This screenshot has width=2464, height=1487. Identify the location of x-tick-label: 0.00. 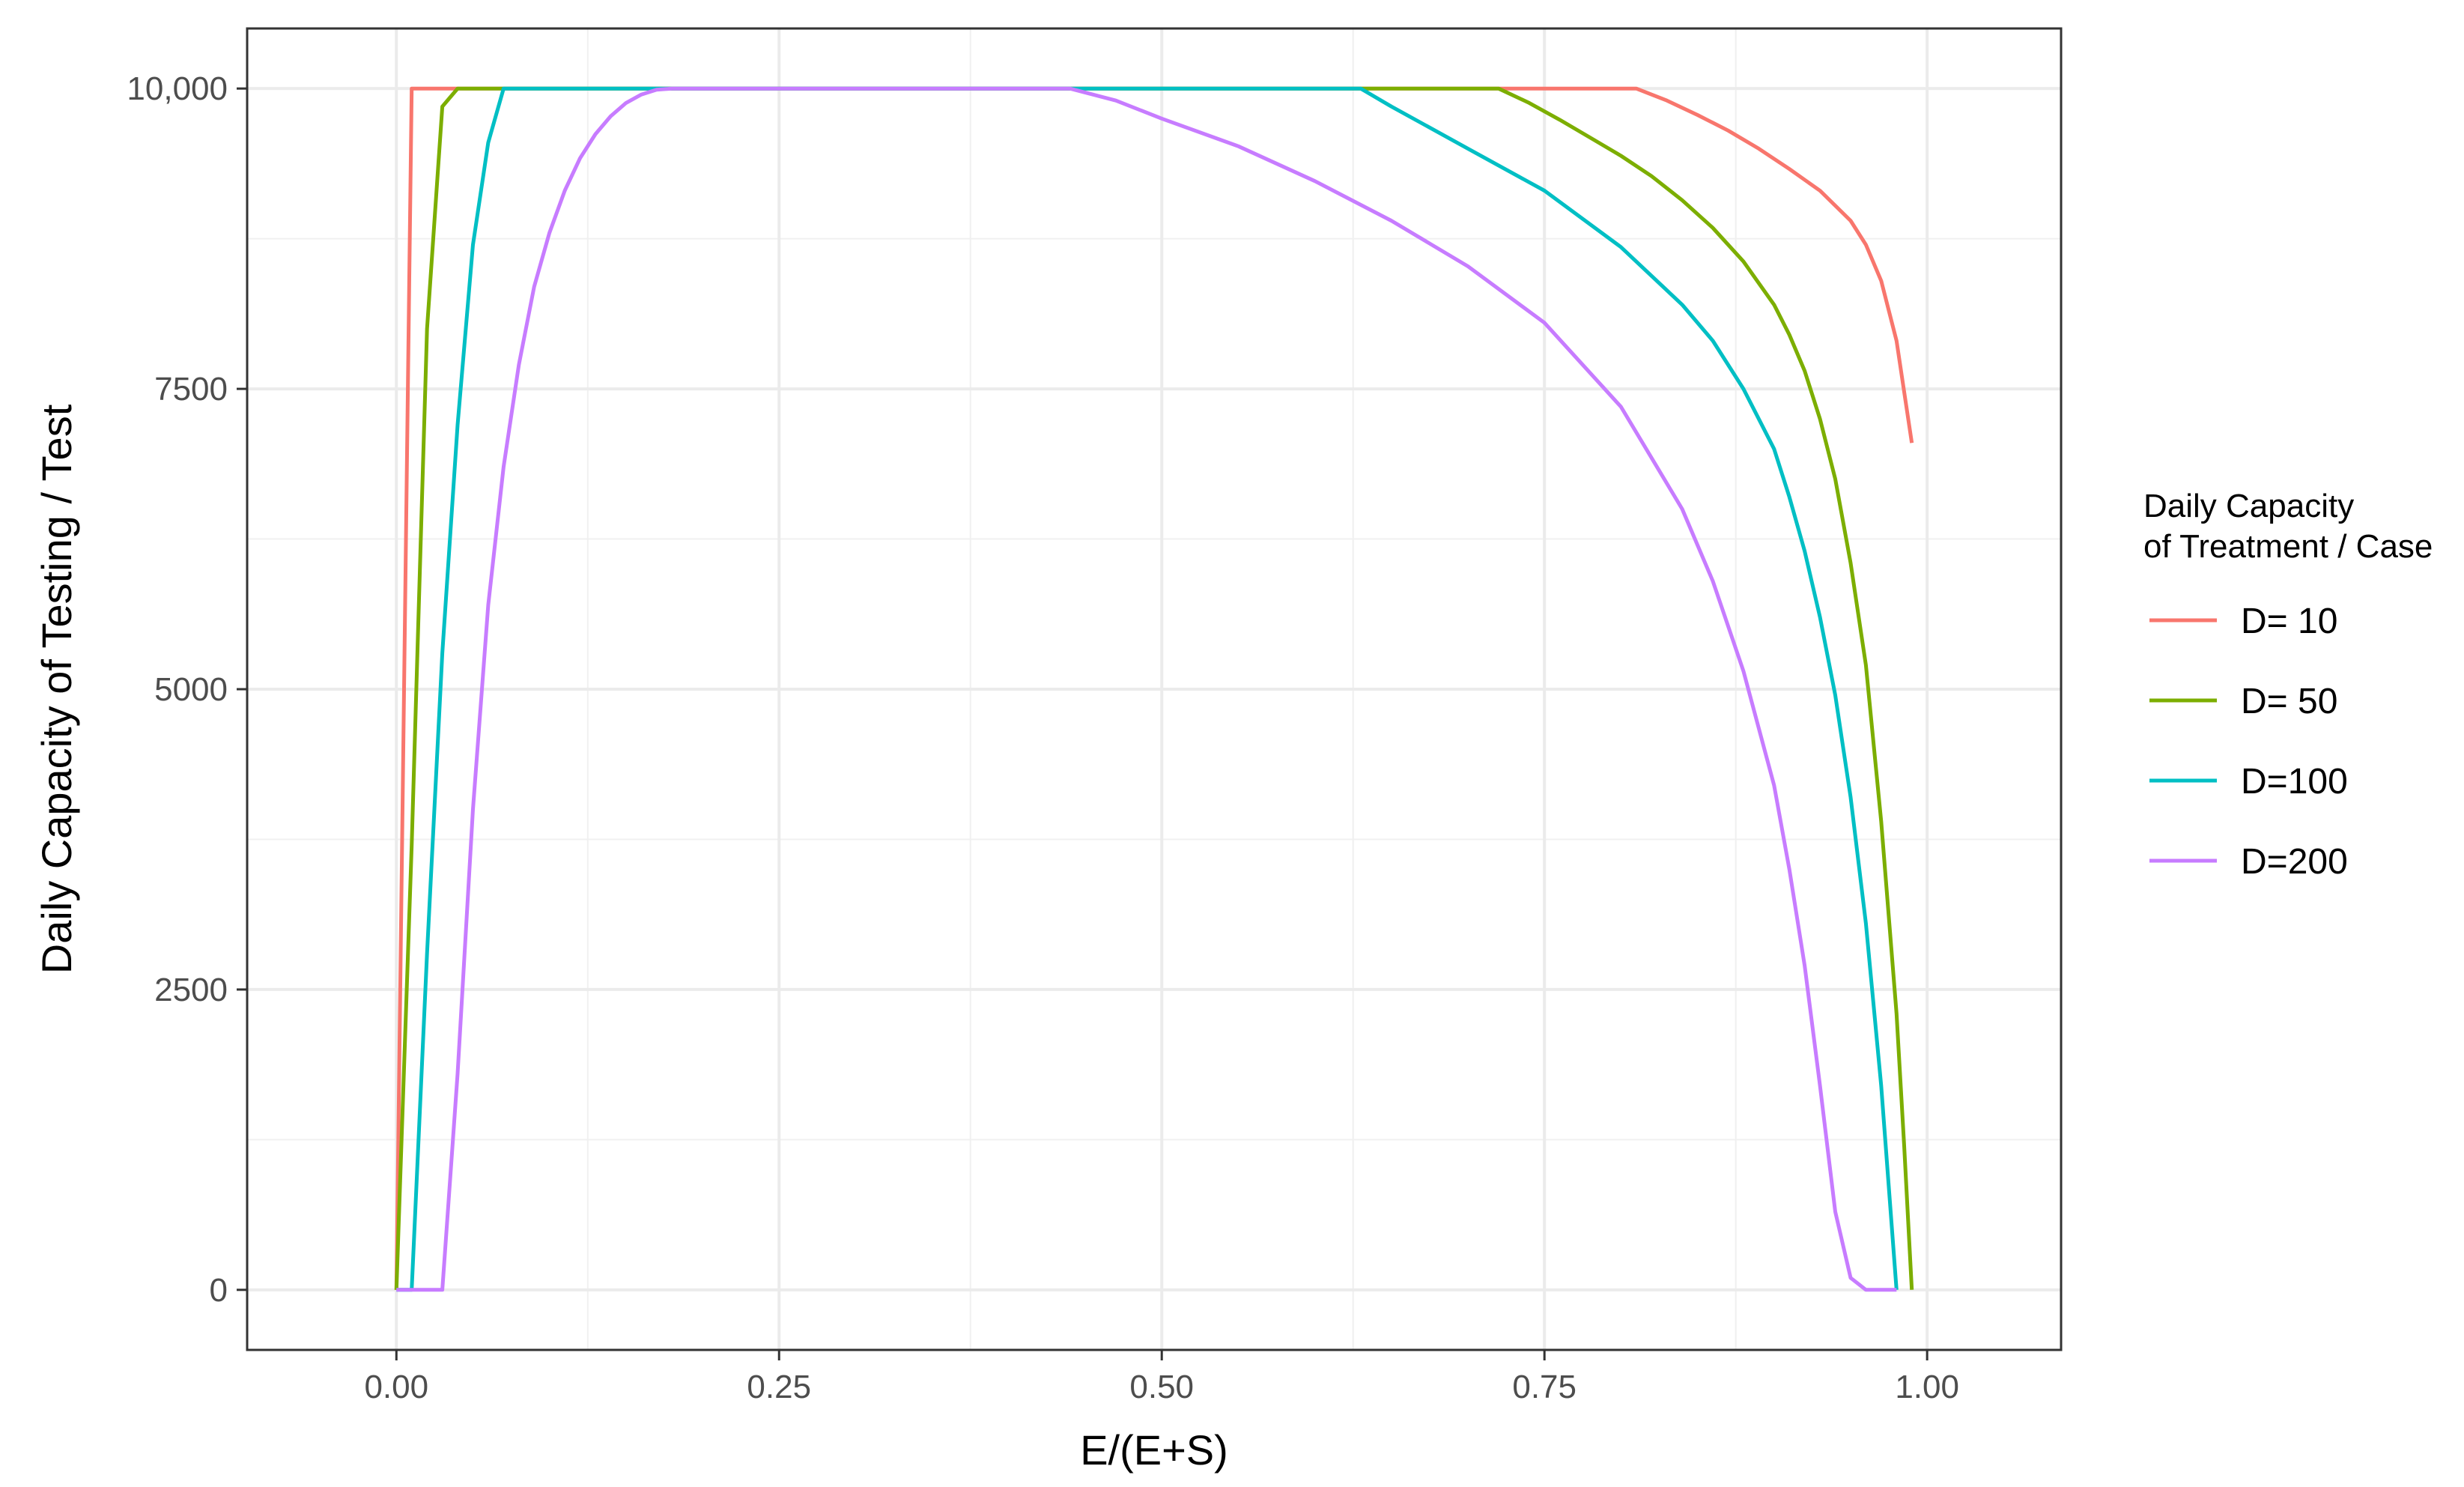
(396, 1387).